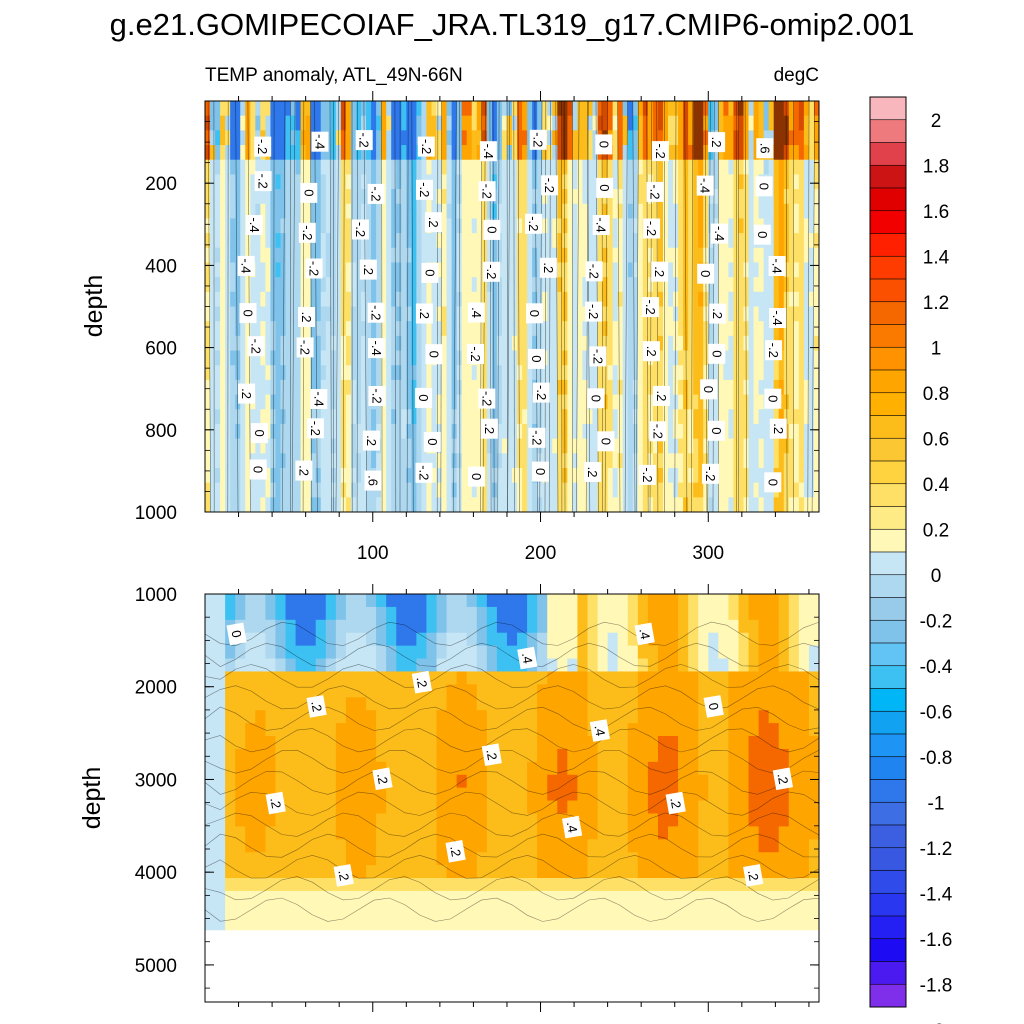  I want to click on contour-label-box, so click(487, 398).